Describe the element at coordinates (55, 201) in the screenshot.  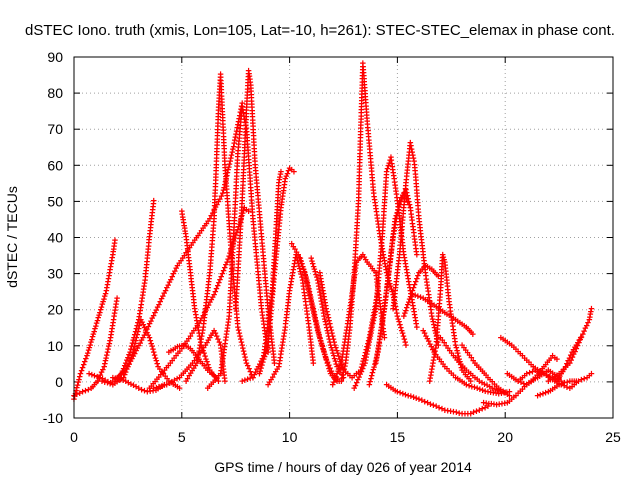
I see `y-tick-label: 50` at that location.